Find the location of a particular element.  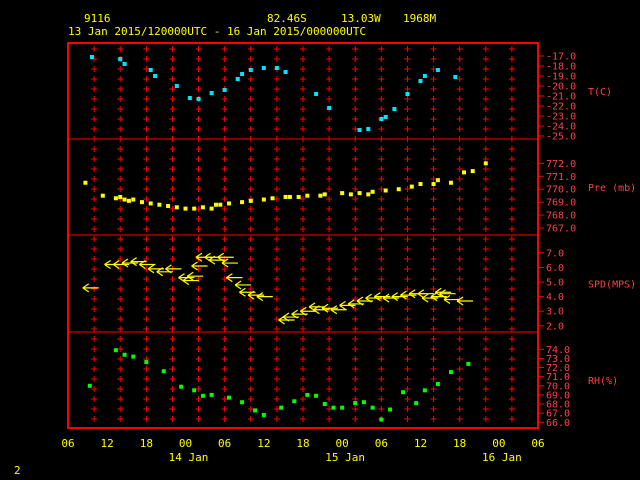

panel-label: SPD(MPS) is located at coordinates (612, 285).